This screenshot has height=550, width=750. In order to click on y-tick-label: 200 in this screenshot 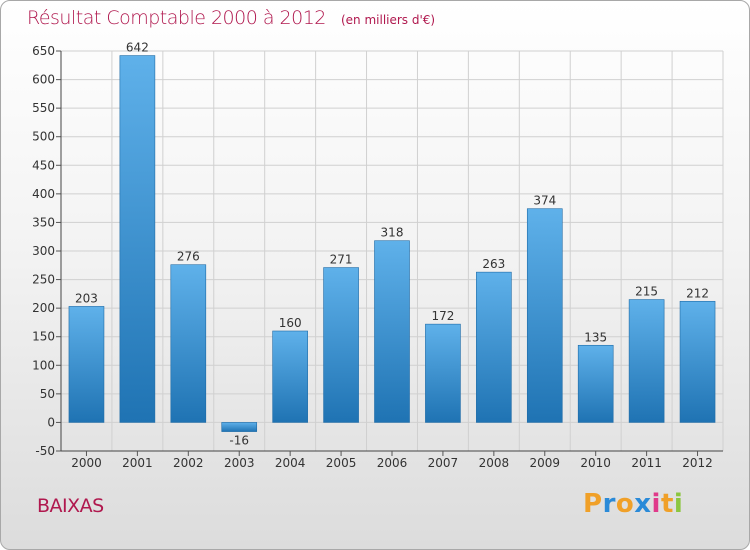, I will do `click(43, 308)`.